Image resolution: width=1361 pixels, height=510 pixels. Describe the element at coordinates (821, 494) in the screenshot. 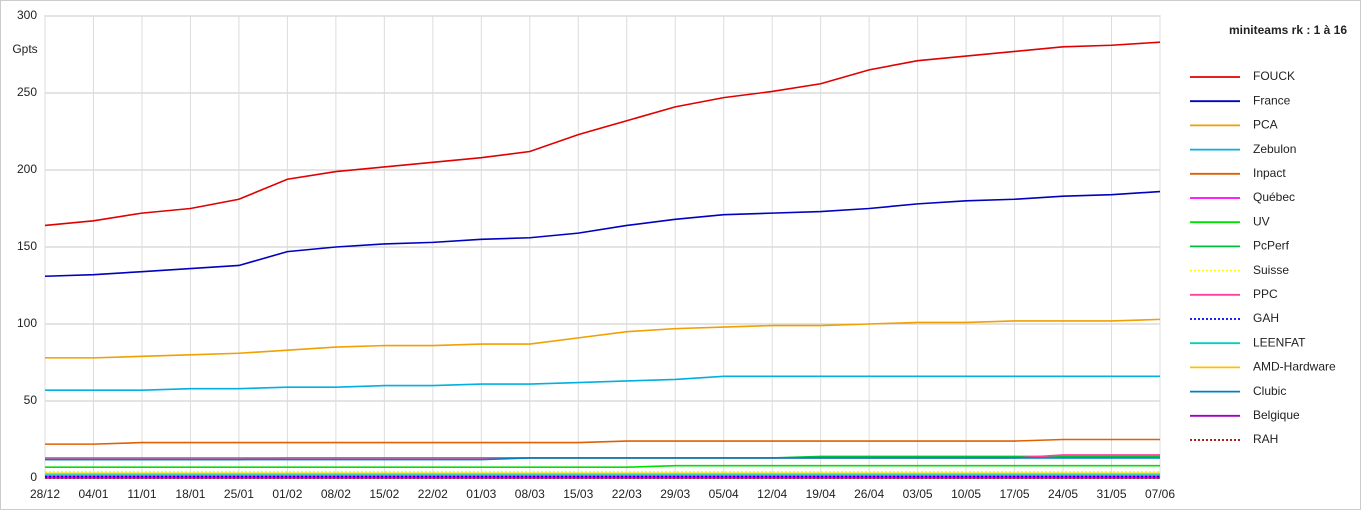

I see `x-tick-label: 19/04` at that location.